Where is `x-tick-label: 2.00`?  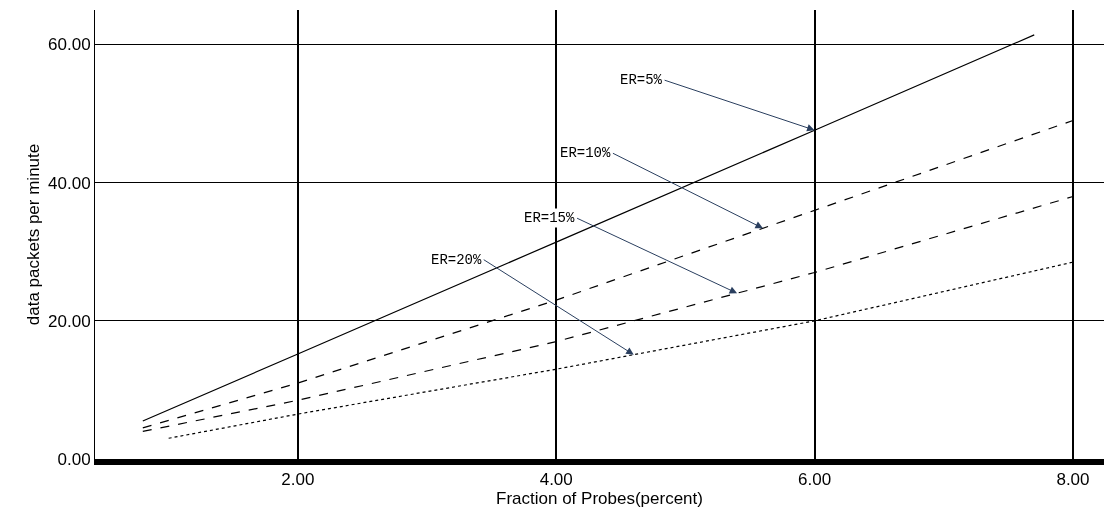
x-tick-label: 2.00 is located at coordinates (298, 480).